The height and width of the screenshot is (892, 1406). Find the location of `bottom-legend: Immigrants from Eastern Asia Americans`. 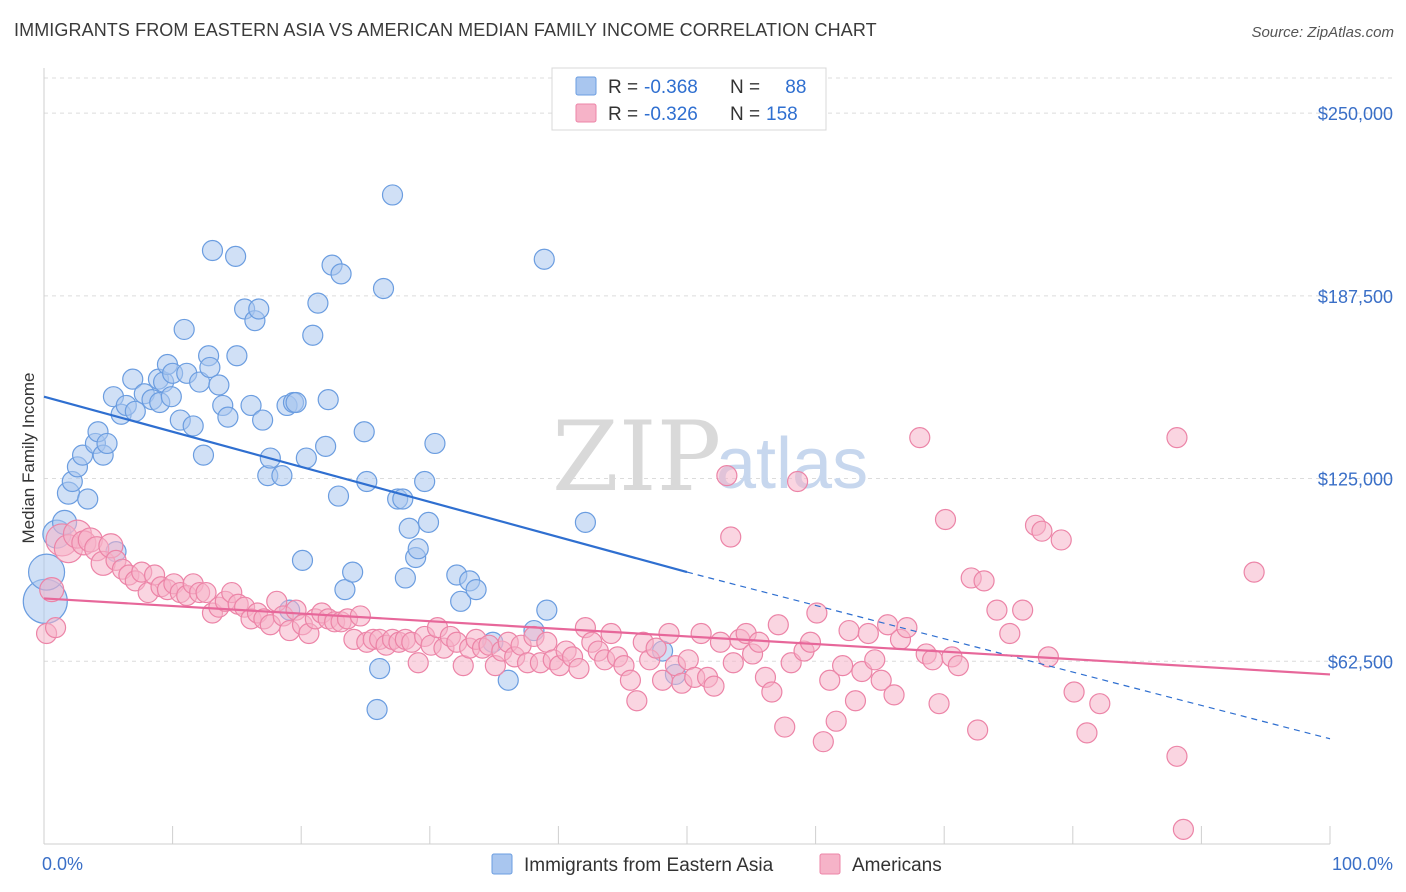

bottom-legend: Immigrants from Eastern Asia Americans is located at coordinates (716, 864).